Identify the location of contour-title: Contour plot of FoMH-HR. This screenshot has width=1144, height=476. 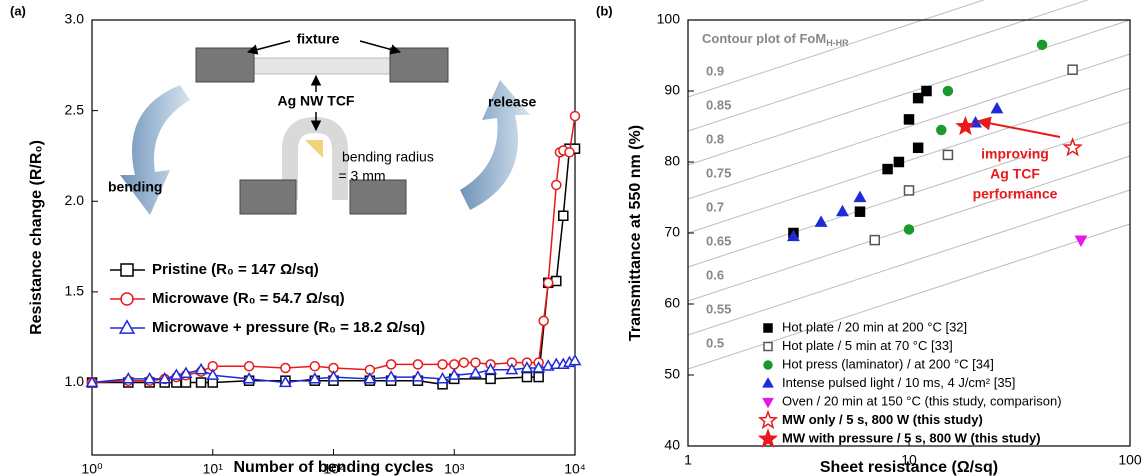
(775, 39).